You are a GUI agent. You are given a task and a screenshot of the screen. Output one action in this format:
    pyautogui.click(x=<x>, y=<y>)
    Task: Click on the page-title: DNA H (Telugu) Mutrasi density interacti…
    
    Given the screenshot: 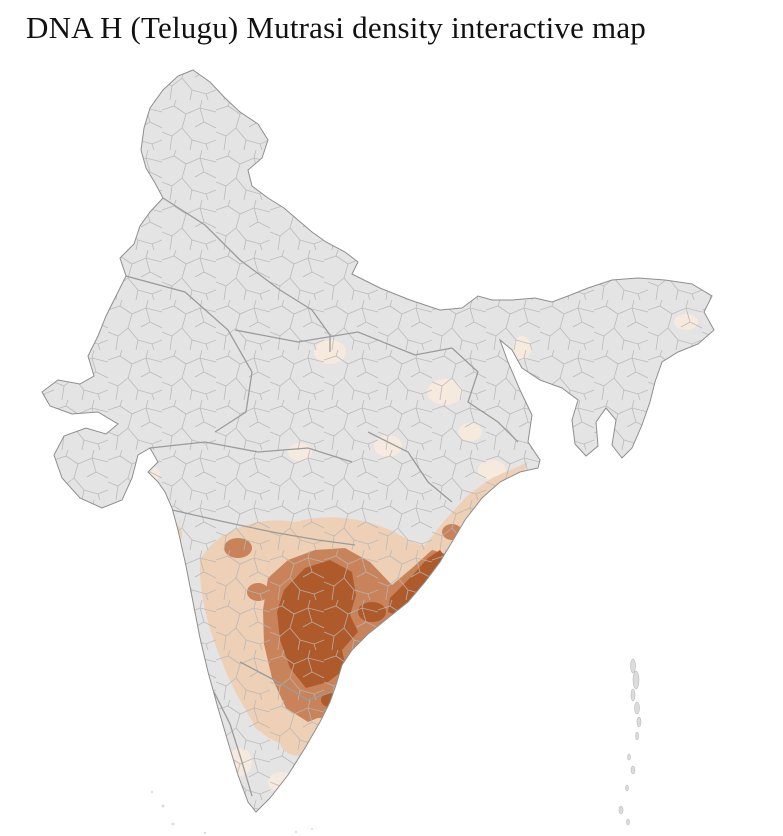 What is the action you would take?
    pyautogui.click(x=336, y=27)
    